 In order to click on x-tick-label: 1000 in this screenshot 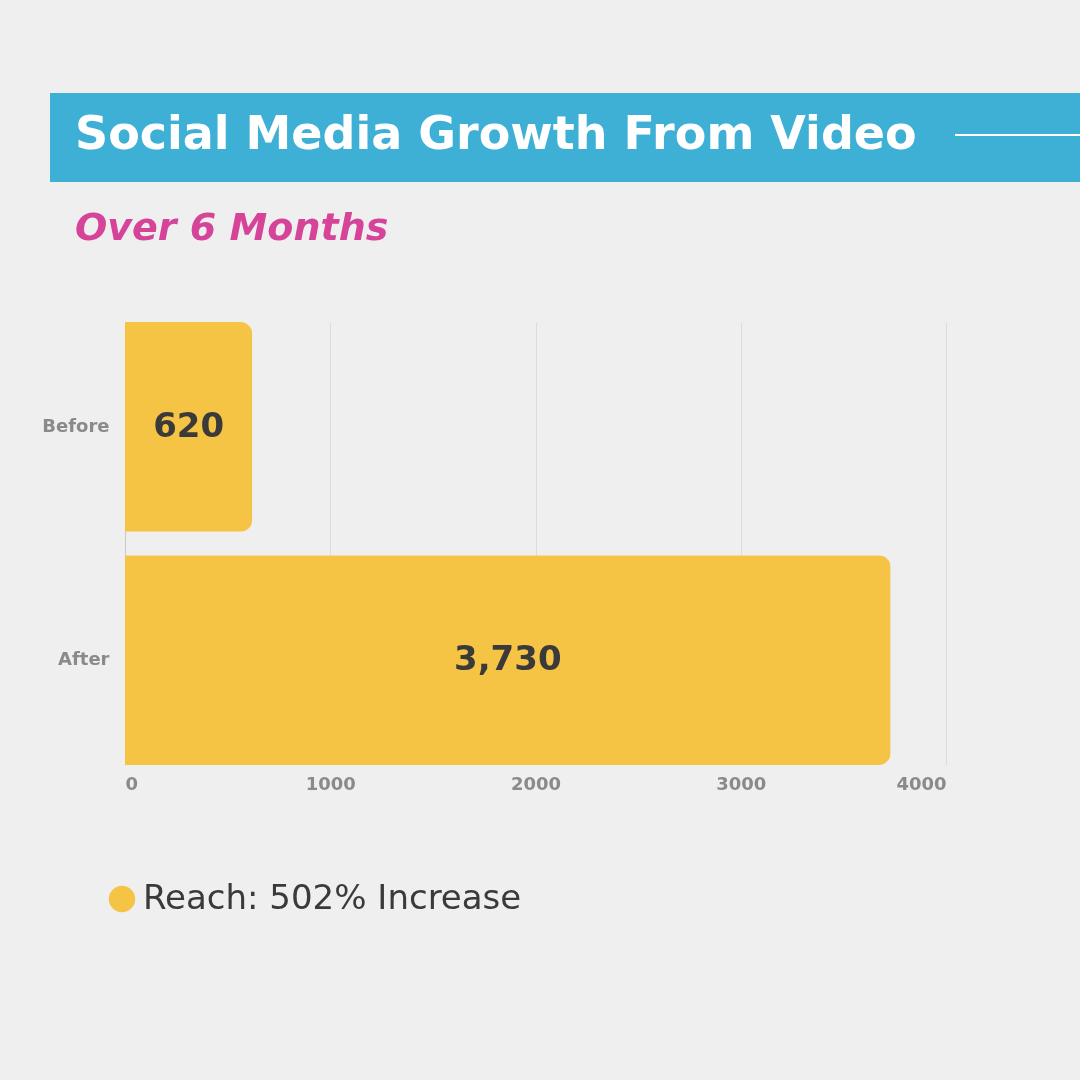, I will do `click(330, 783)`.